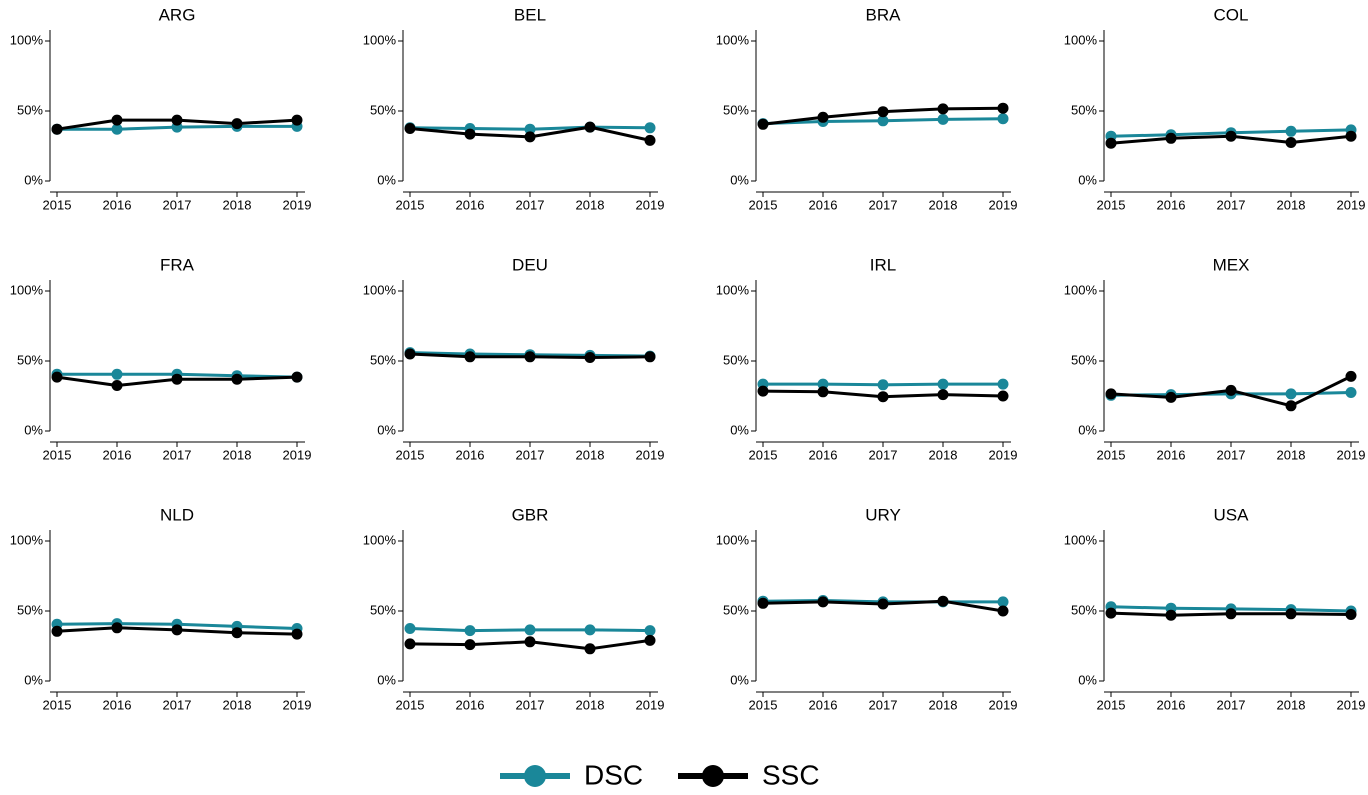 This screenshot has height=795, width=1368. What do you see at coordinates (1231, 264) in the screenshot?
I see `panel-title: MEX` at bounding box center [1231, 264].